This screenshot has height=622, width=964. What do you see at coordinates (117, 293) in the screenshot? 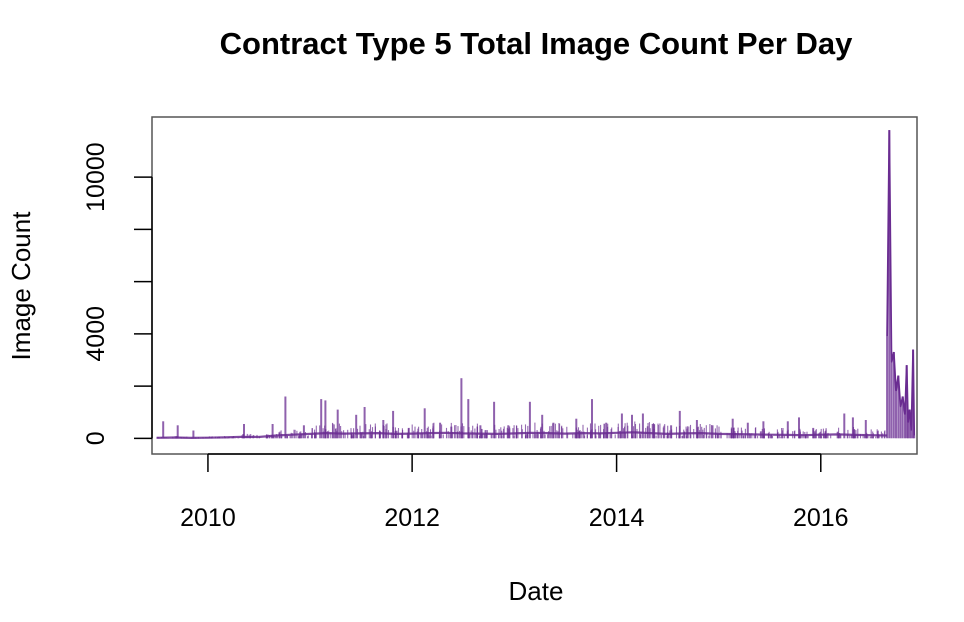
I see `y-axis: 0 4000 10000` at bounding box center [117, 293].